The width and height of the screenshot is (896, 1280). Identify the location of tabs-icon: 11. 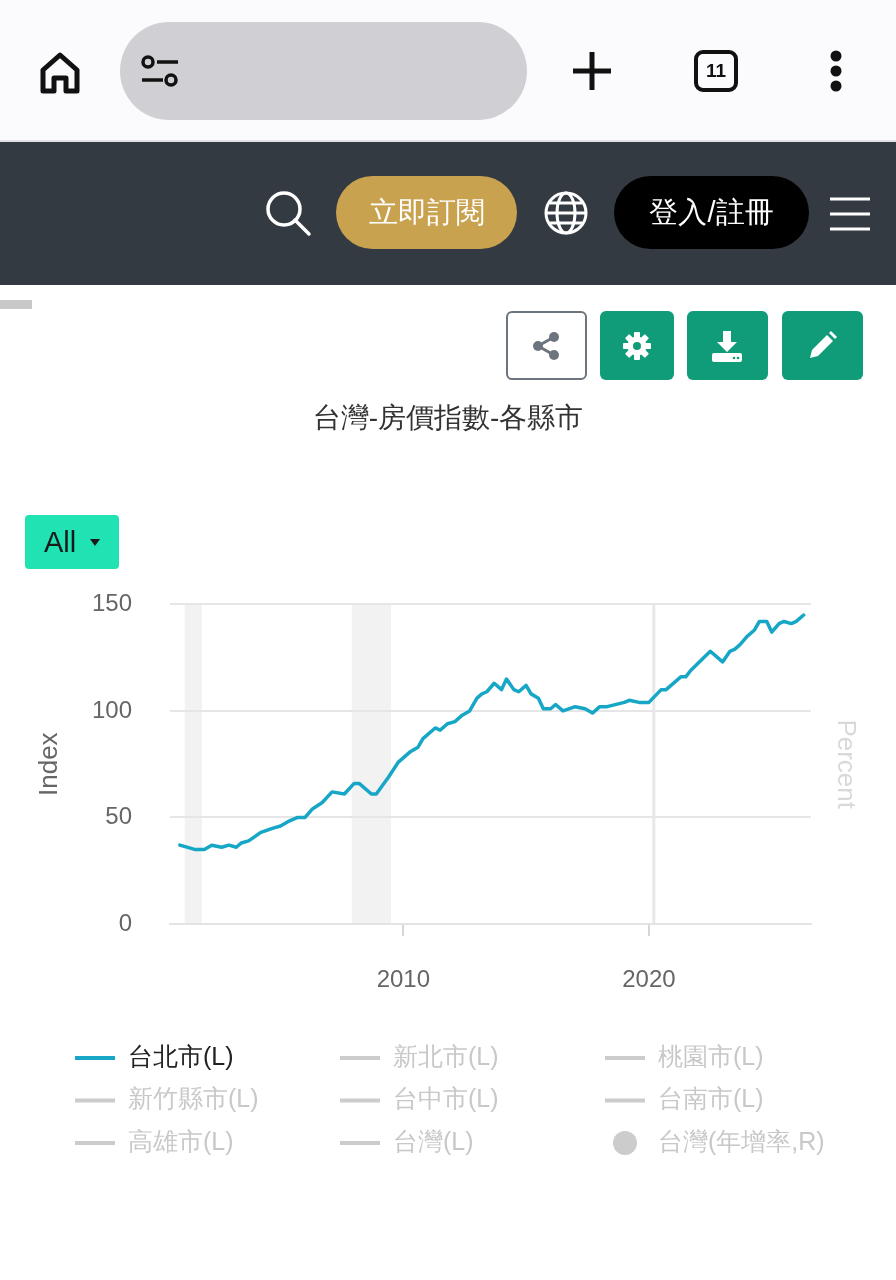
(716, 71).